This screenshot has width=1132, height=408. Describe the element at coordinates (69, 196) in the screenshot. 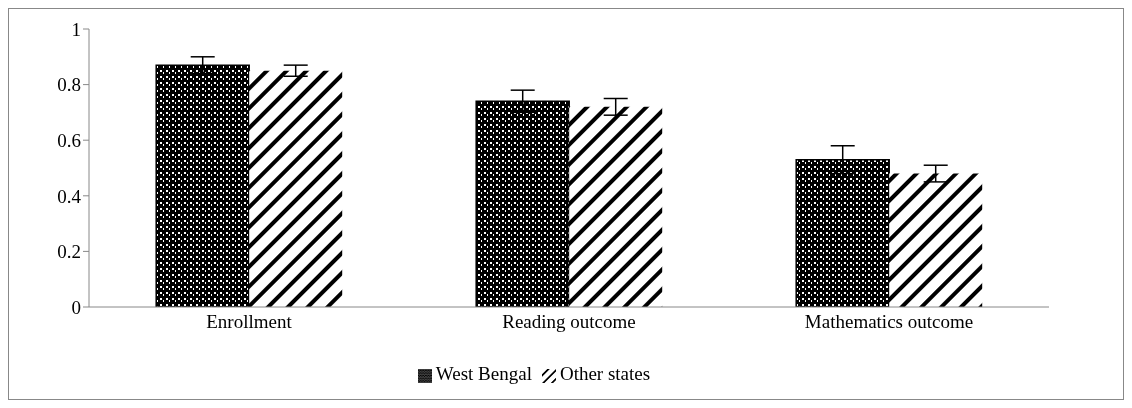

I see `y-tick-label: 0.4` at that location.